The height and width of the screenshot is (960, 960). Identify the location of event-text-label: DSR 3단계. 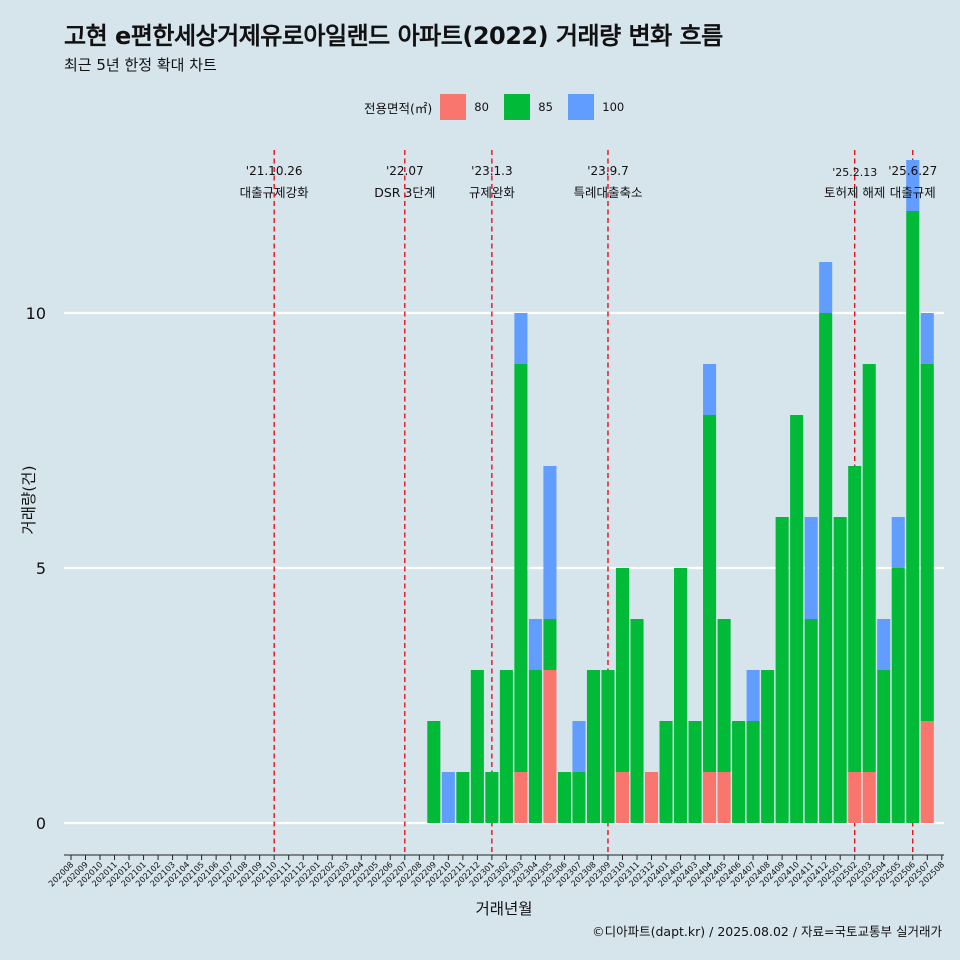
(404, 192).